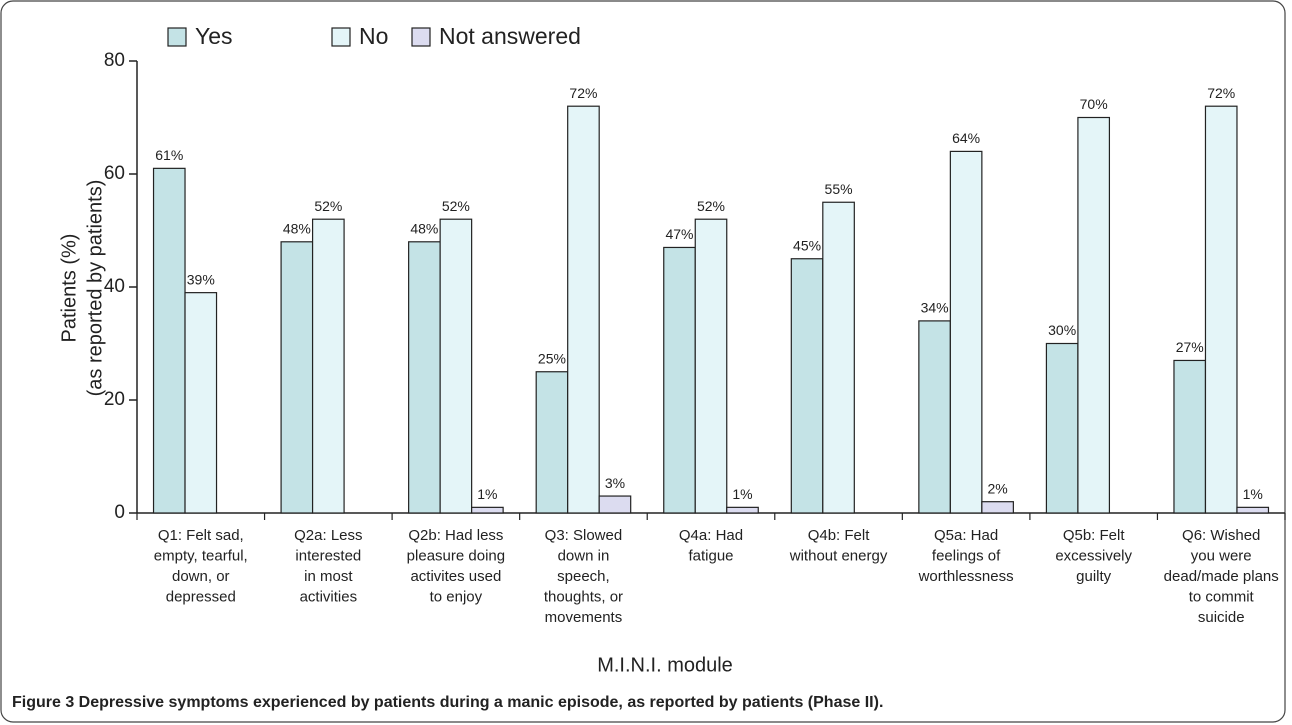 This screenshot has width=1292, height=725. I want to click on y-tick-label: 20, so click(114, 399).